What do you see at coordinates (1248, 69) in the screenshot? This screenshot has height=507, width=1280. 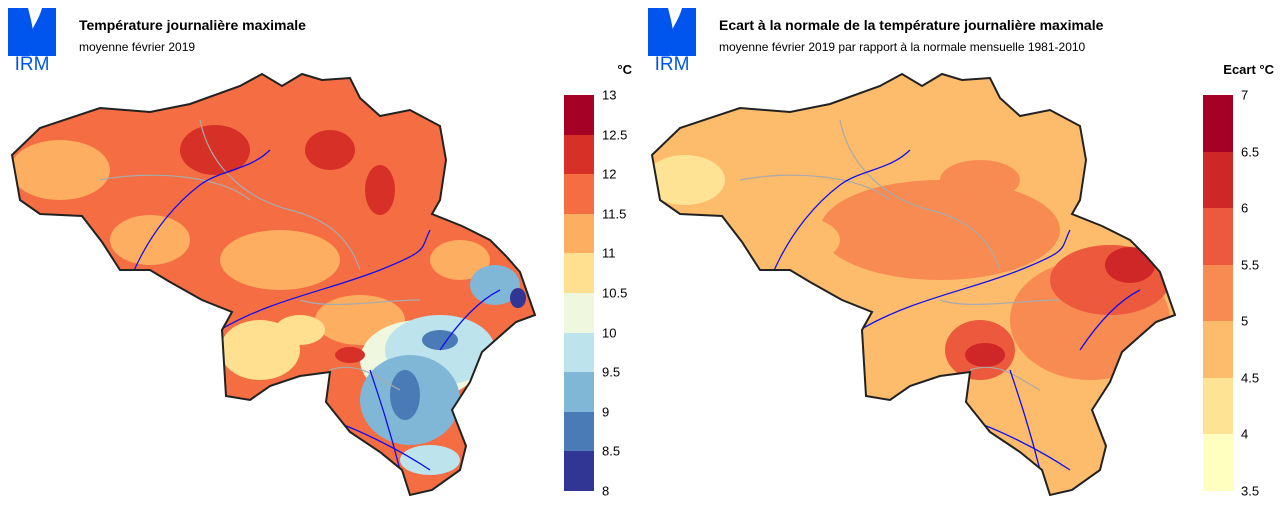 I see `legend-unit: Ecart °C` at bounding box center [1248, 69].